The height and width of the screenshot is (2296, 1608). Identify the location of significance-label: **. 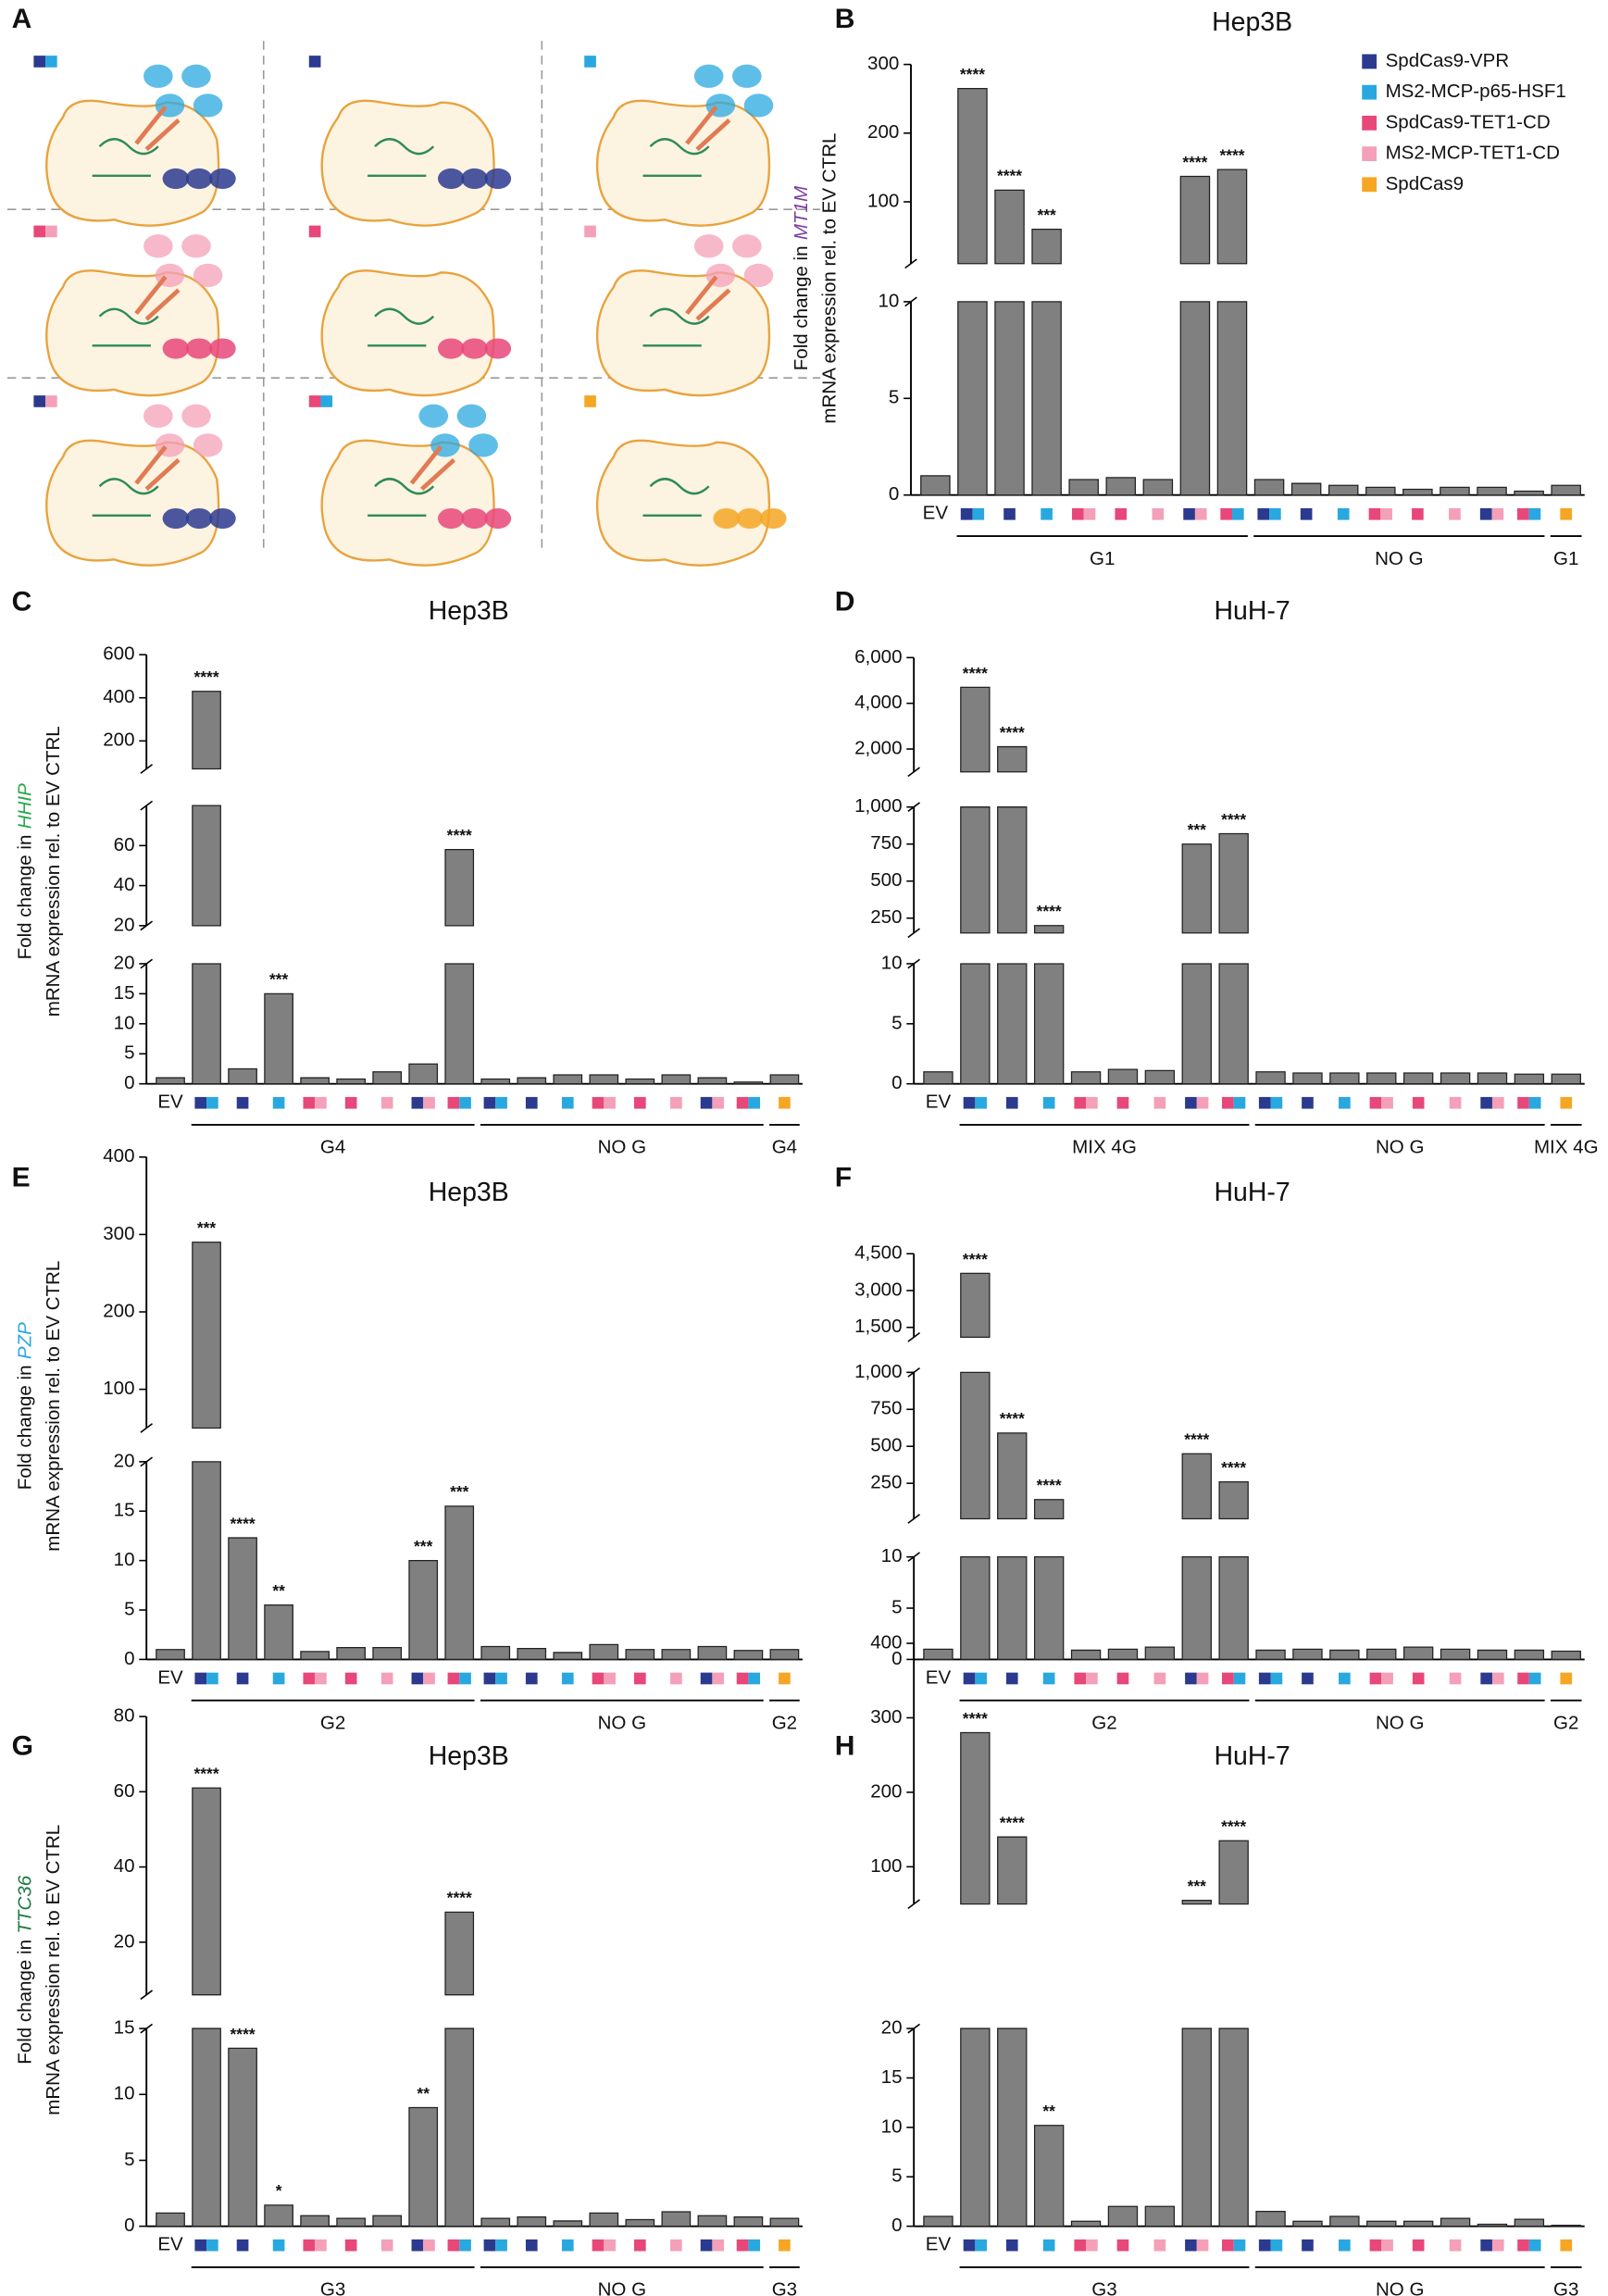
(423, 2093).